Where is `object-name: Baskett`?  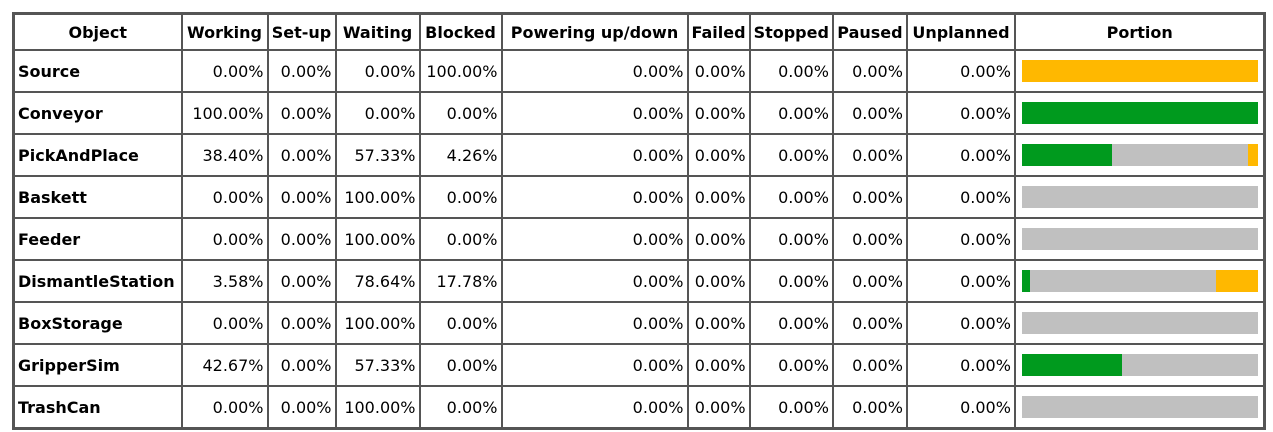 object-name: Baskett is located at coordinates (97, 197).